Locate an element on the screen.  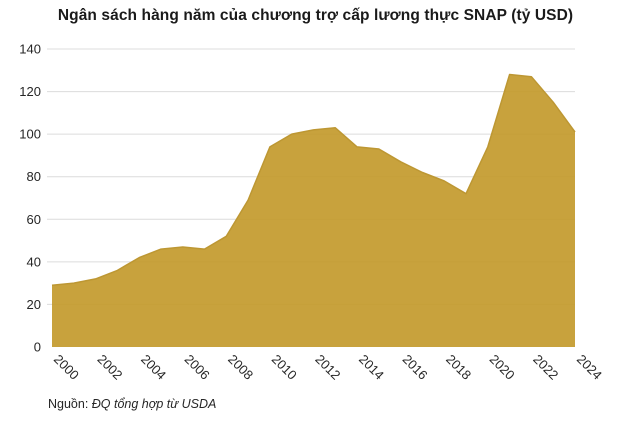
y-tick-label: 80 is located at coordinates (34, 176).